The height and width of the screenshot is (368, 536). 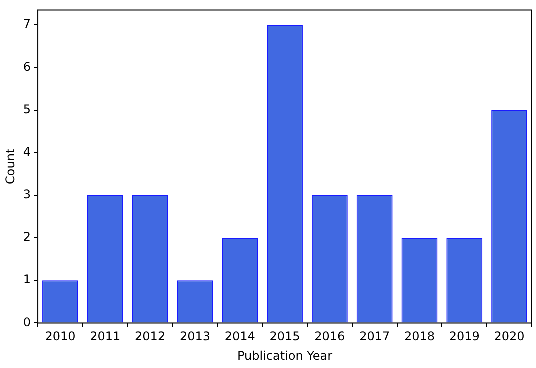 What do you see at coordinates (105, 337) in the screenshot?
I see `x-tick-label: 2011` at bounding box center [105, 337].